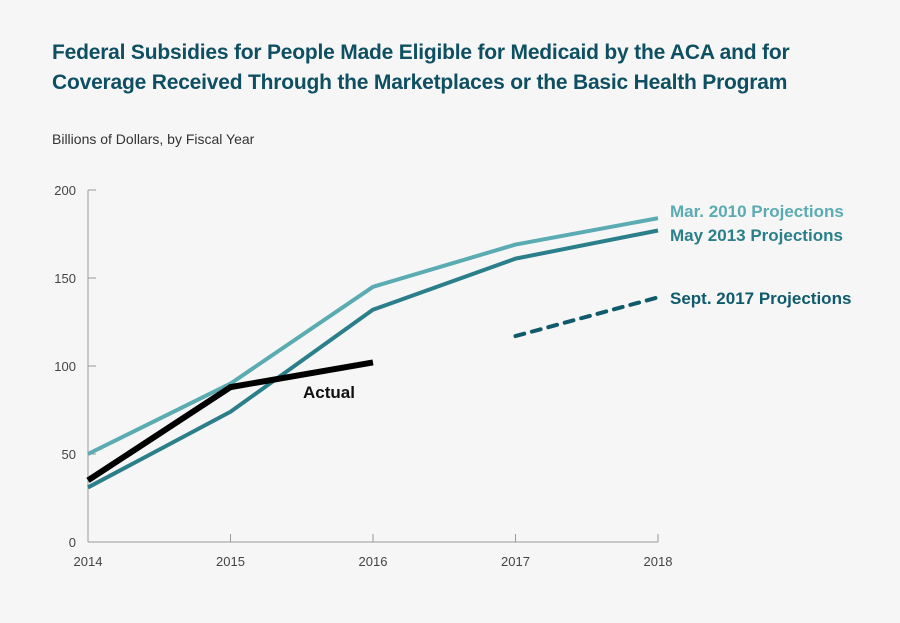 This screenshot has height=623, width=900. I want to click on y-tick-label: 0, so click(72, 542).